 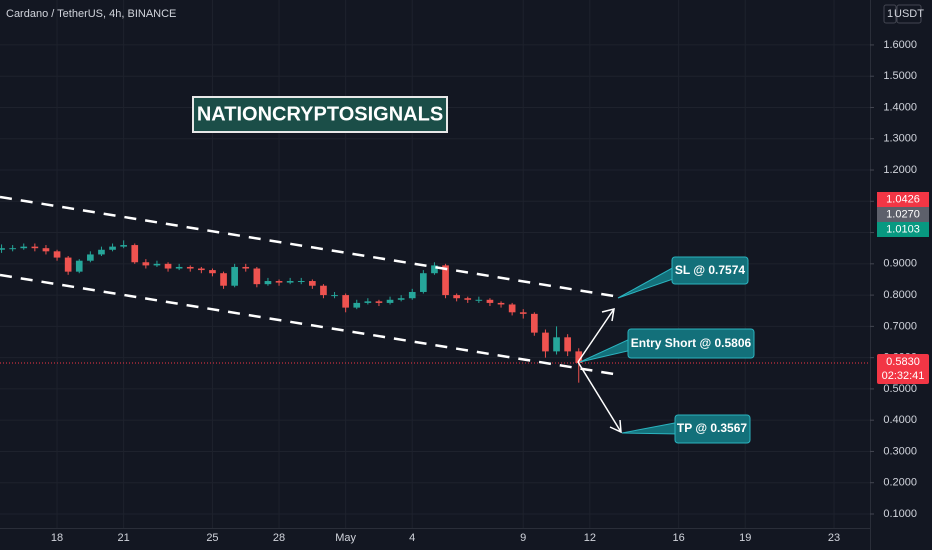 I want to click on scale-box, so click(x=890, y=14).